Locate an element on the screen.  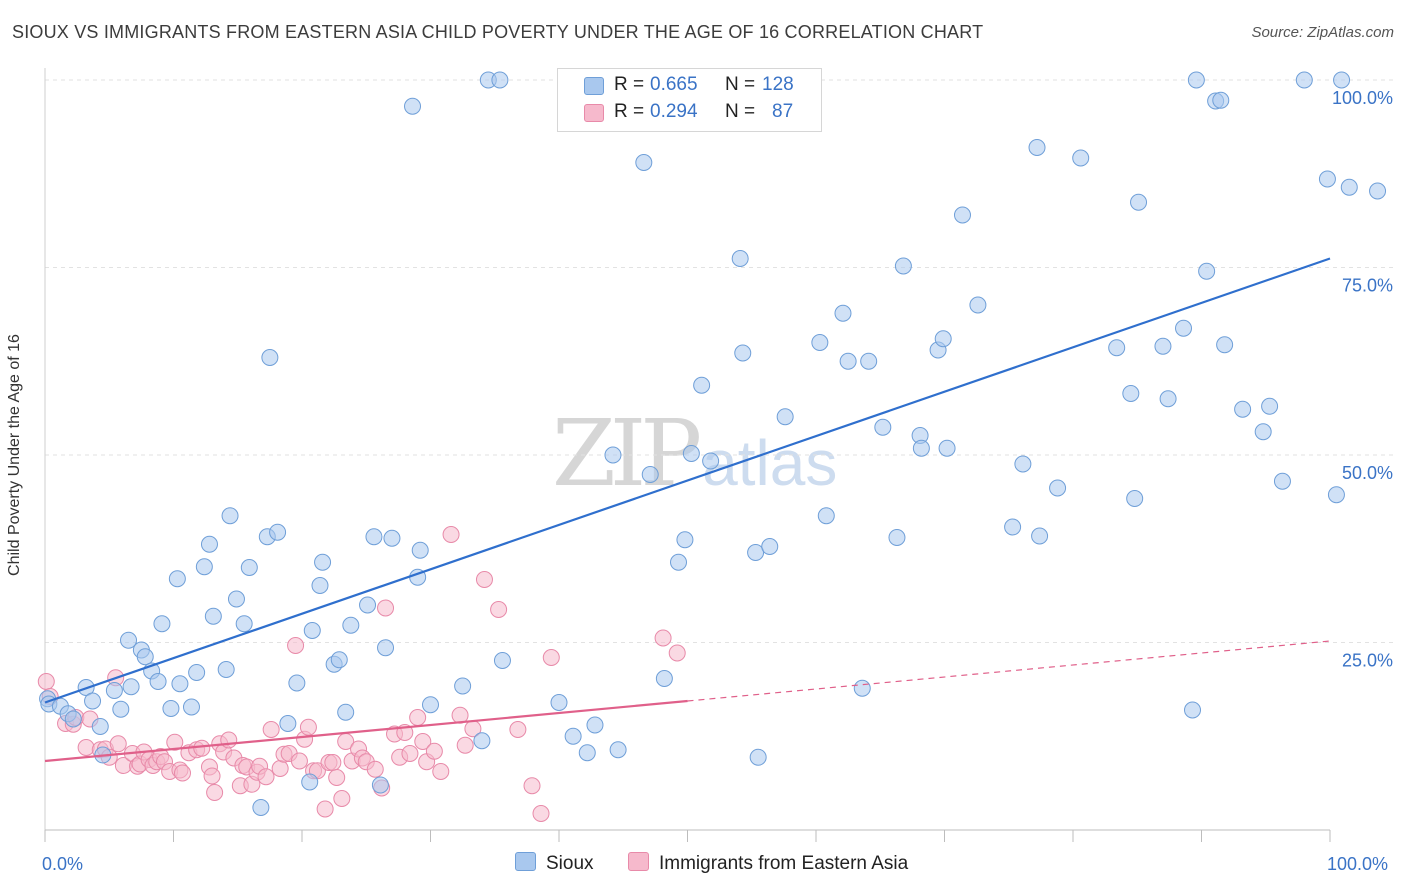
legend-n-label: N = is located at coordinates (740, 111).